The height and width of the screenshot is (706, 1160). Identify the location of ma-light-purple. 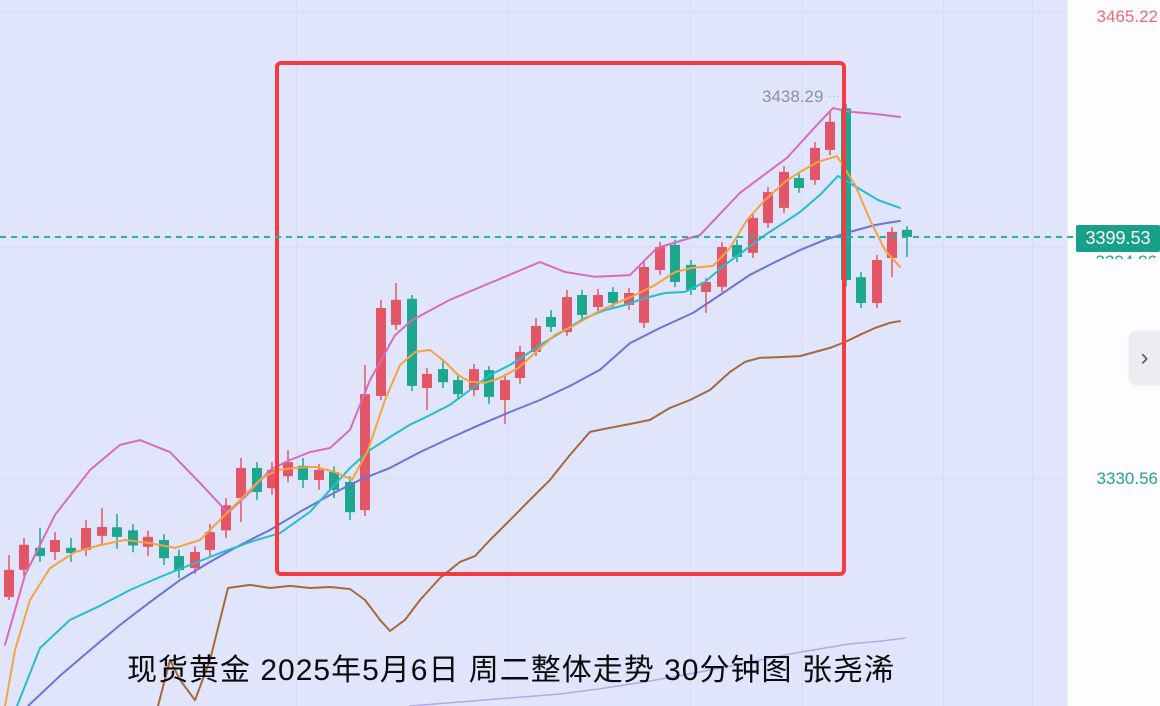
(657, 671).